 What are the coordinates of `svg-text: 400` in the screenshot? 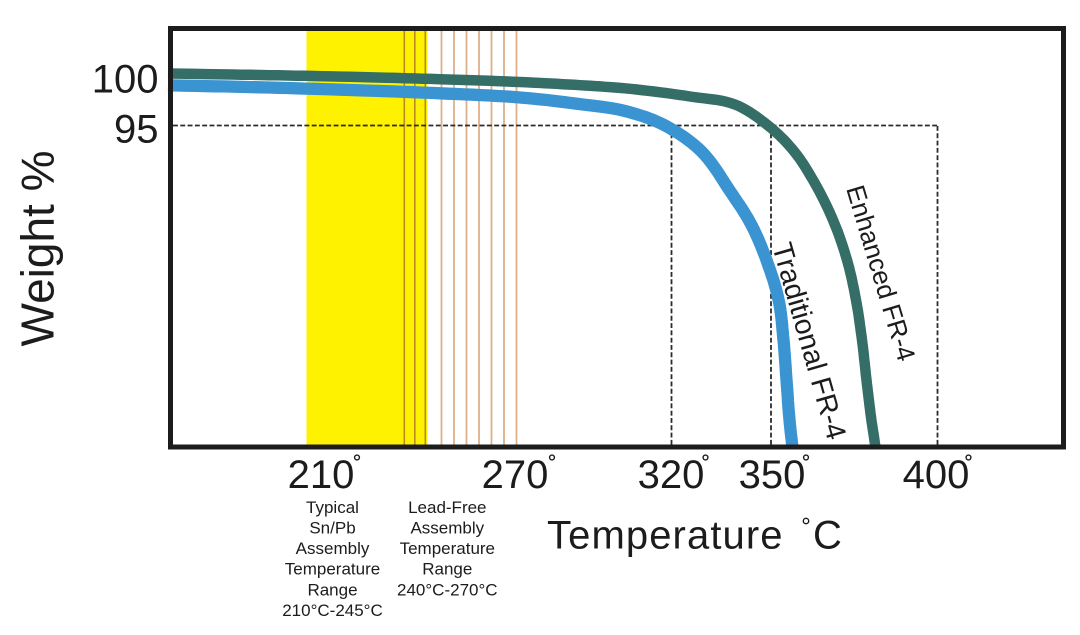 It's located at (936, 475).